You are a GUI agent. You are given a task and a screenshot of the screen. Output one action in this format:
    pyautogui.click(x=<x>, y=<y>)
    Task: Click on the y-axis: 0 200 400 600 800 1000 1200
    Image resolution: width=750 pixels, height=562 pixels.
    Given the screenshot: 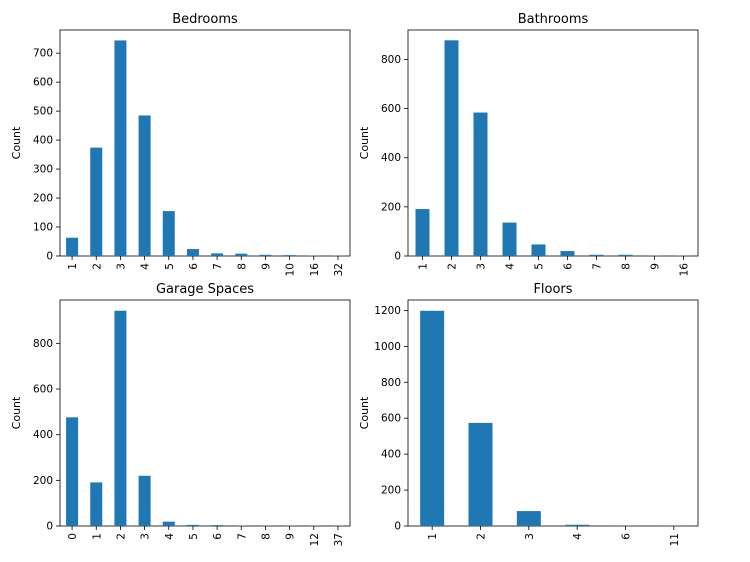 What is the action you would take?
    pyautogui.click(x=391, y=419)
    